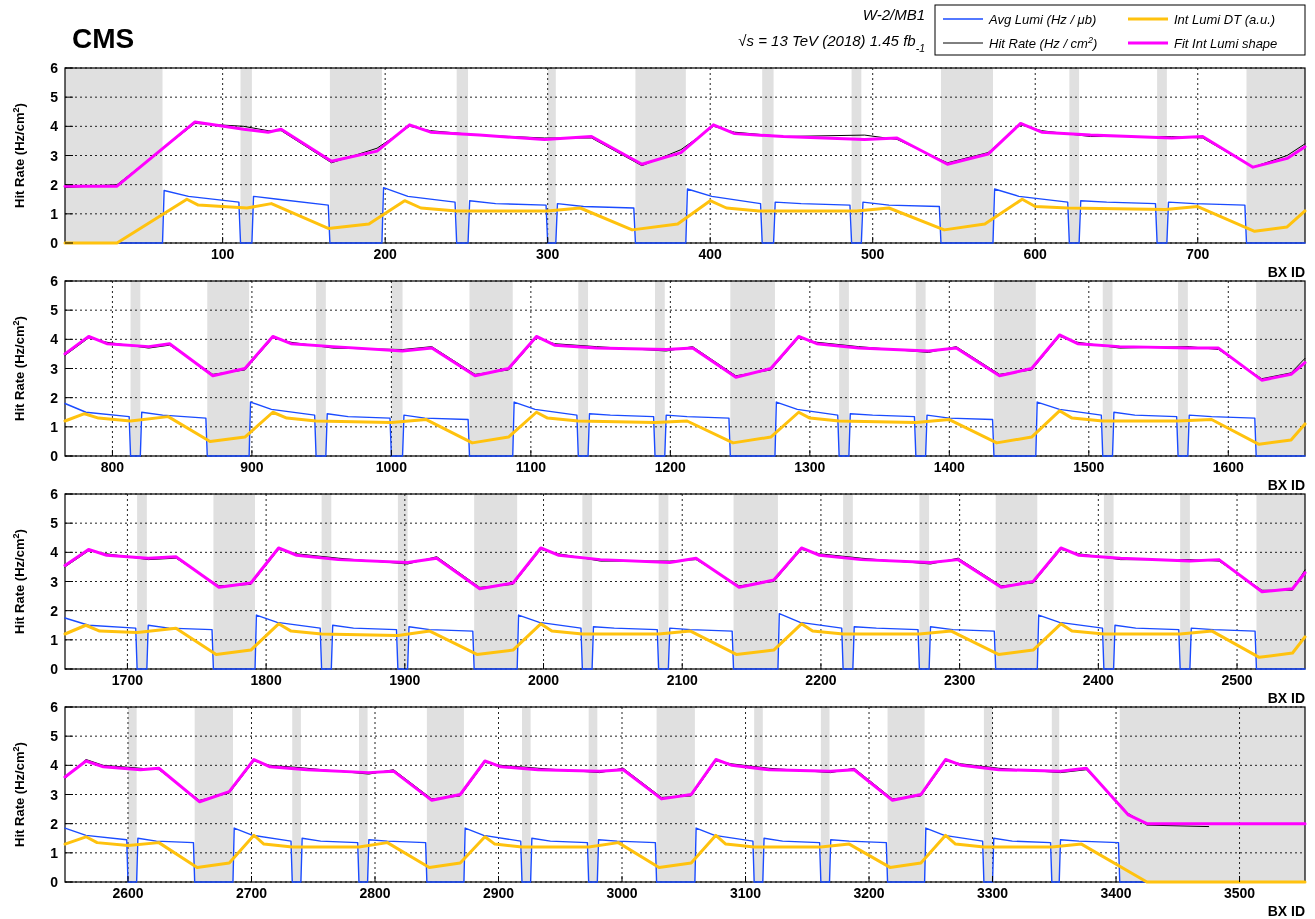 The image size is (1315, 919). I want to click on x-tick-label: 700, so click(1198, 254).